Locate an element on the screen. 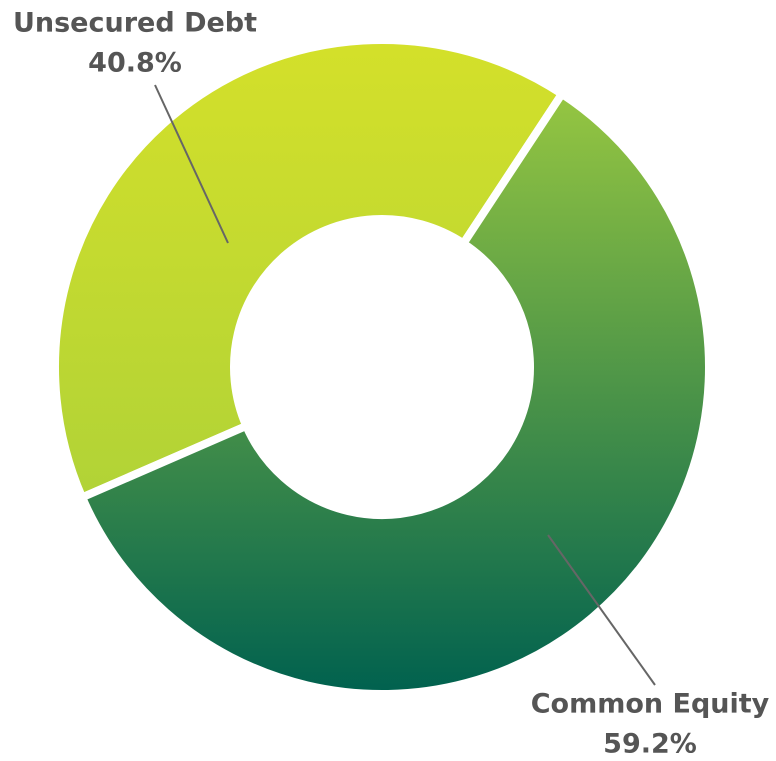 Image resolution: width=776 pixels, height=761 pixels. slice-value-label: 59.2% is located at coordinates (650, 744).